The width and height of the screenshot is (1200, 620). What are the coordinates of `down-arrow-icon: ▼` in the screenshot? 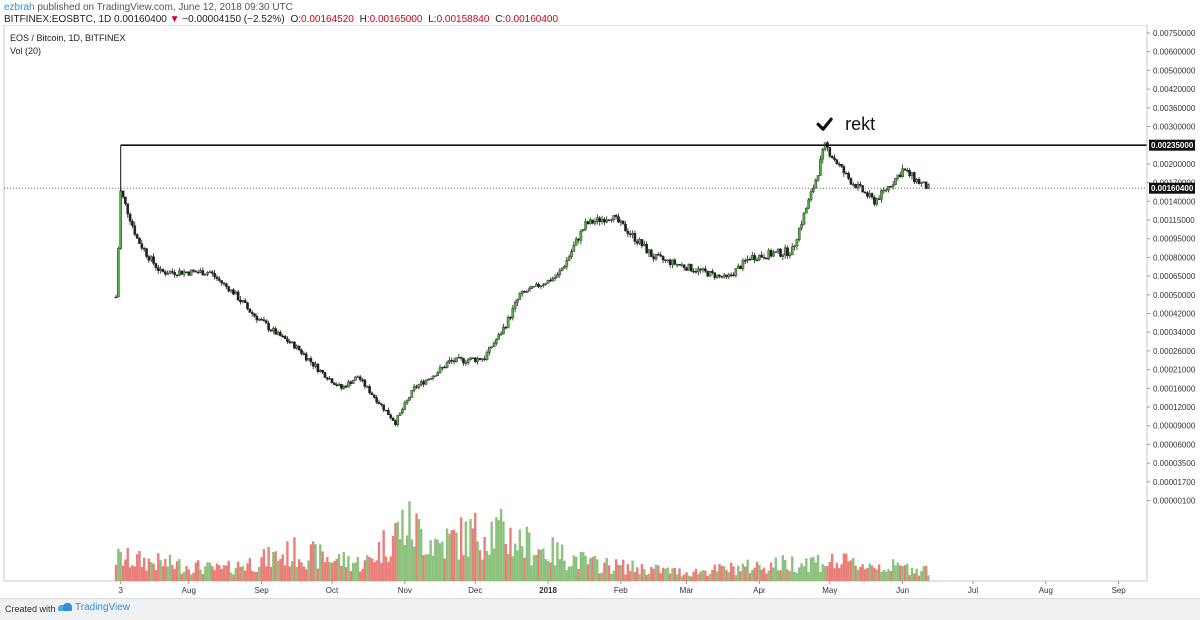 It's located at (174, 19).